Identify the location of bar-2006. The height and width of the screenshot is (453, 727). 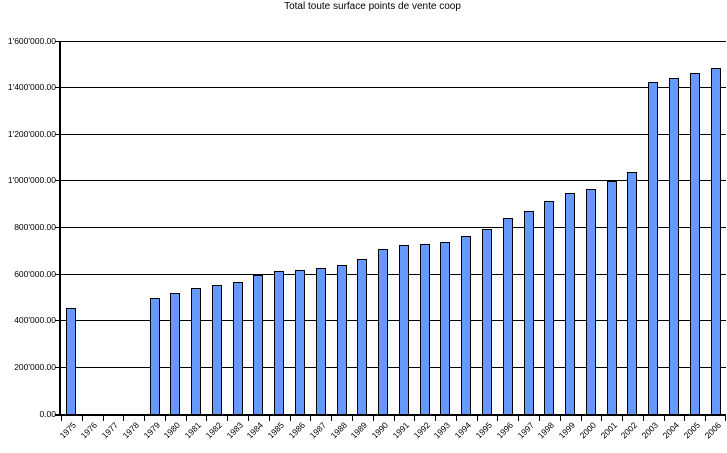
(715, 241).